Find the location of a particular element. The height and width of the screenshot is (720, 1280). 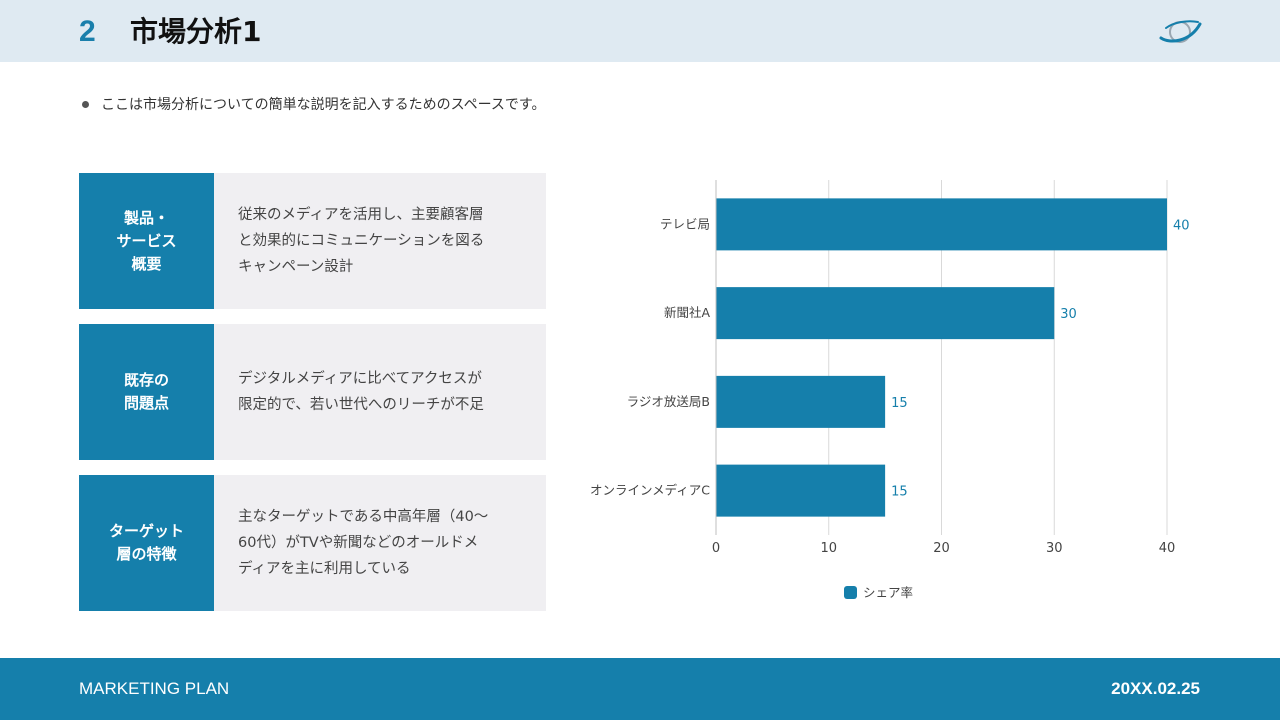

card-label: 既存の 問題点 is located at coordinates (146, 392).